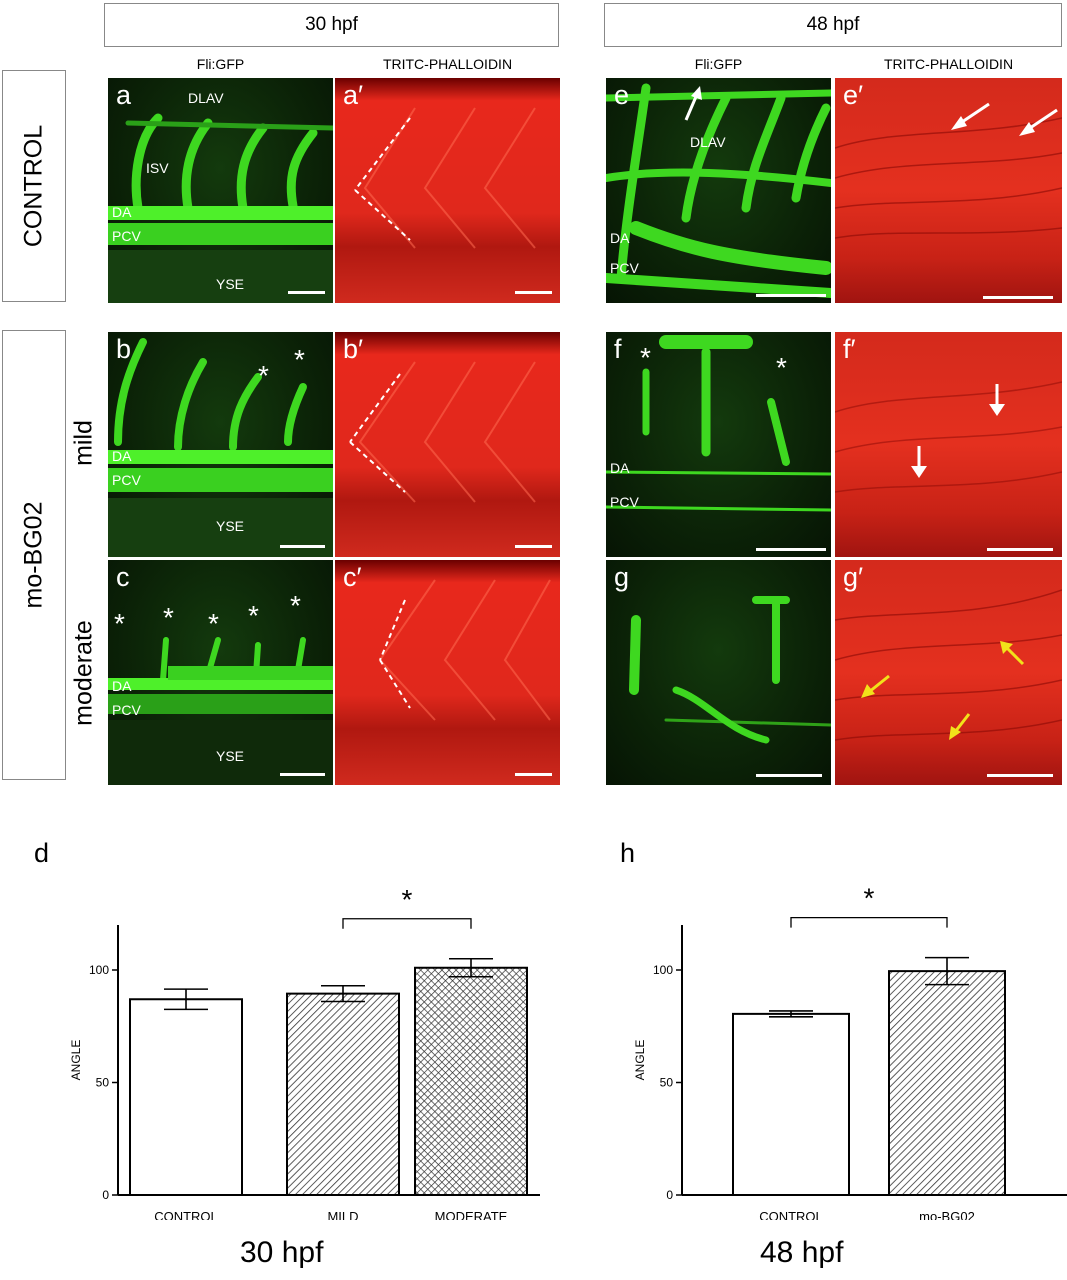 This screenshot has height=1280, width=1067. What do you see at coordinates (124, 95) in the screenshot?
I see `panel-letter: a` at bounding box center [124, 95].